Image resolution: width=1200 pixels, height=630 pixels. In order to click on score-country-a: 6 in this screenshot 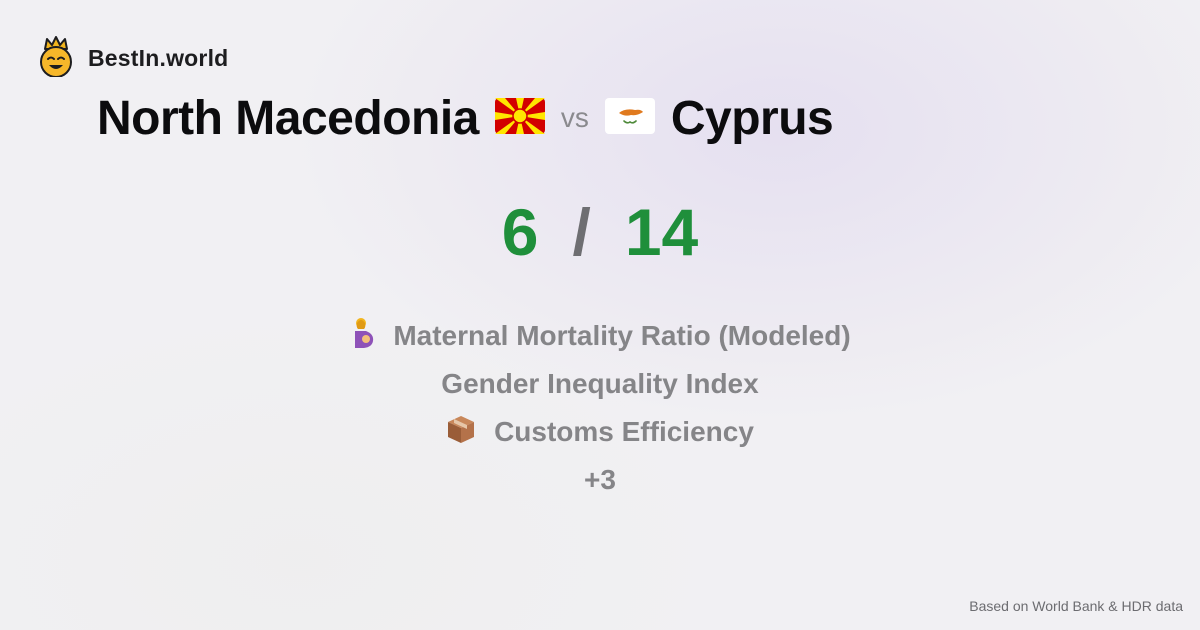, I will do `click(520, 232)`.